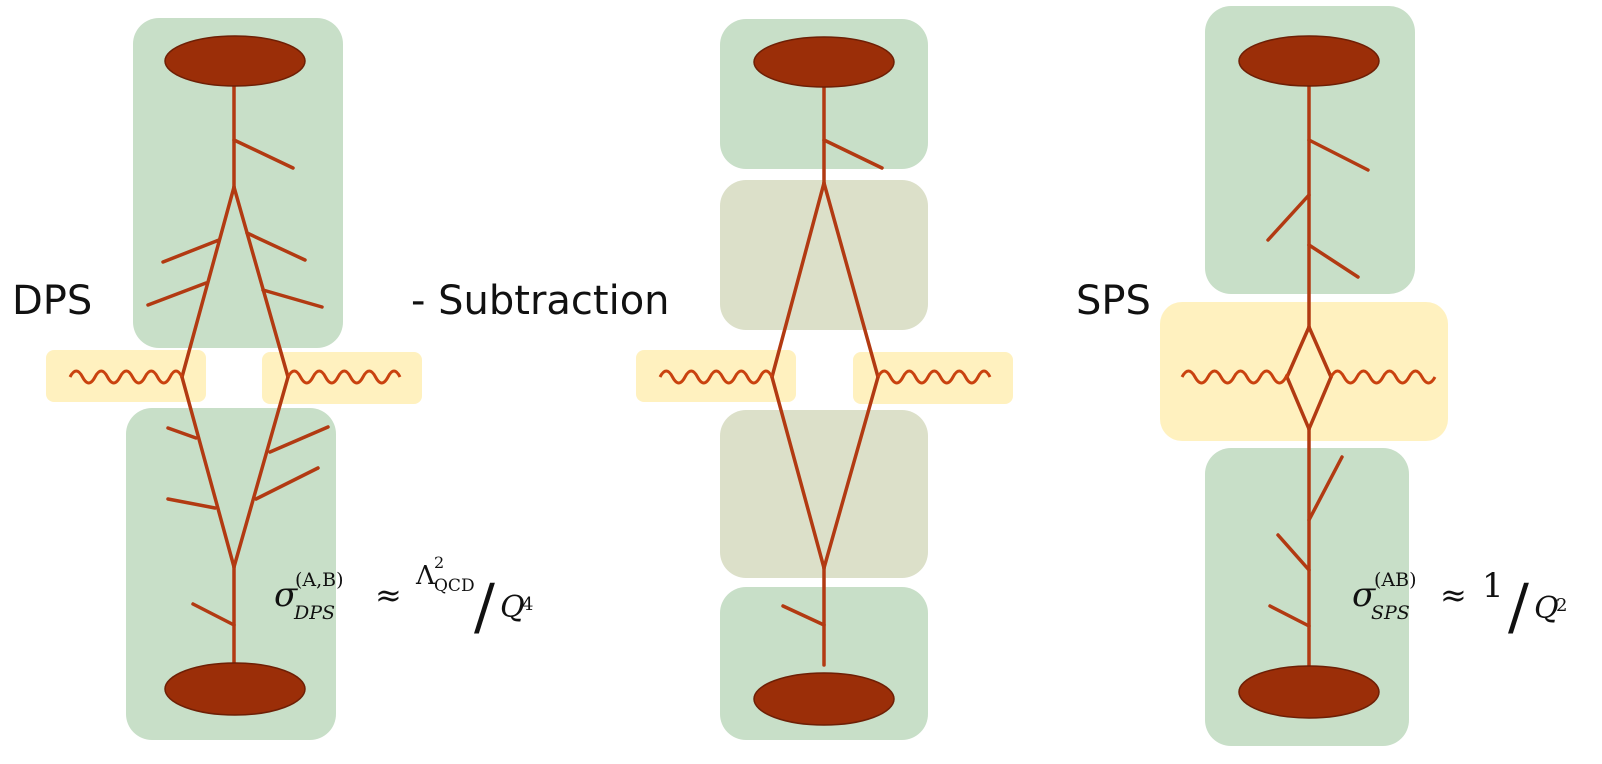  Describe the element at coordinates (235, 377) in the screenshot. I see `dps-wavy-lines` at that location.